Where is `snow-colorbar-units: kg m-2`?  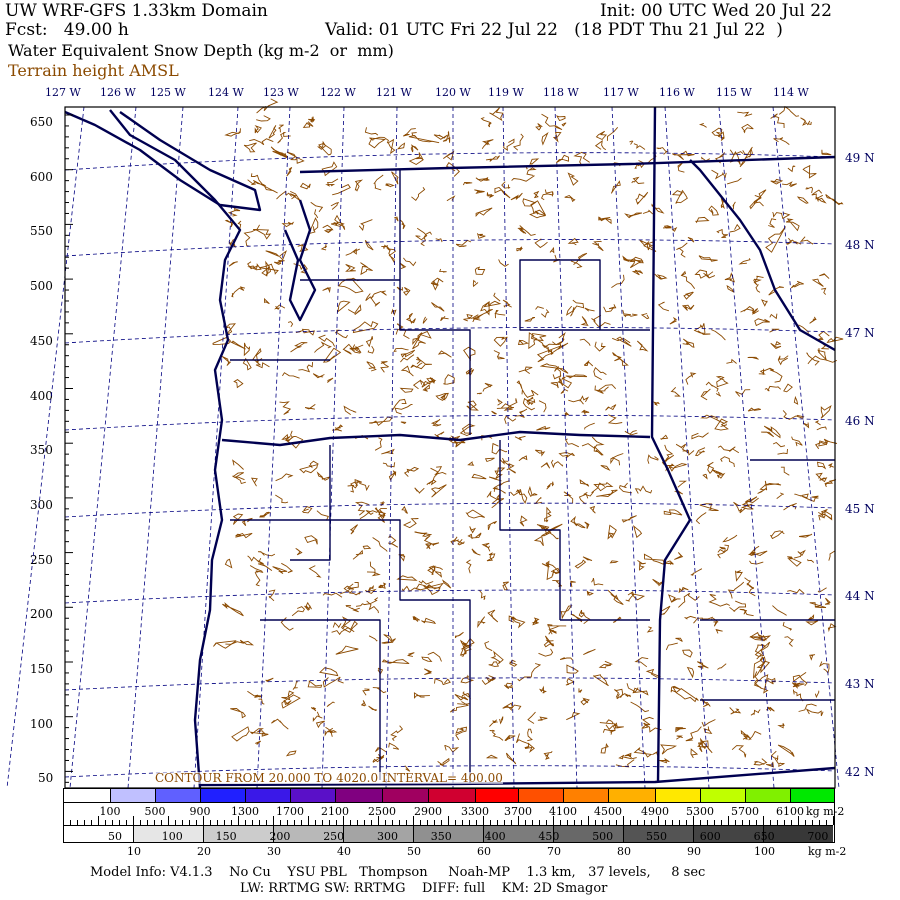 snow-colorbar-units: kg m-2 is located at coordinates (827, 851).